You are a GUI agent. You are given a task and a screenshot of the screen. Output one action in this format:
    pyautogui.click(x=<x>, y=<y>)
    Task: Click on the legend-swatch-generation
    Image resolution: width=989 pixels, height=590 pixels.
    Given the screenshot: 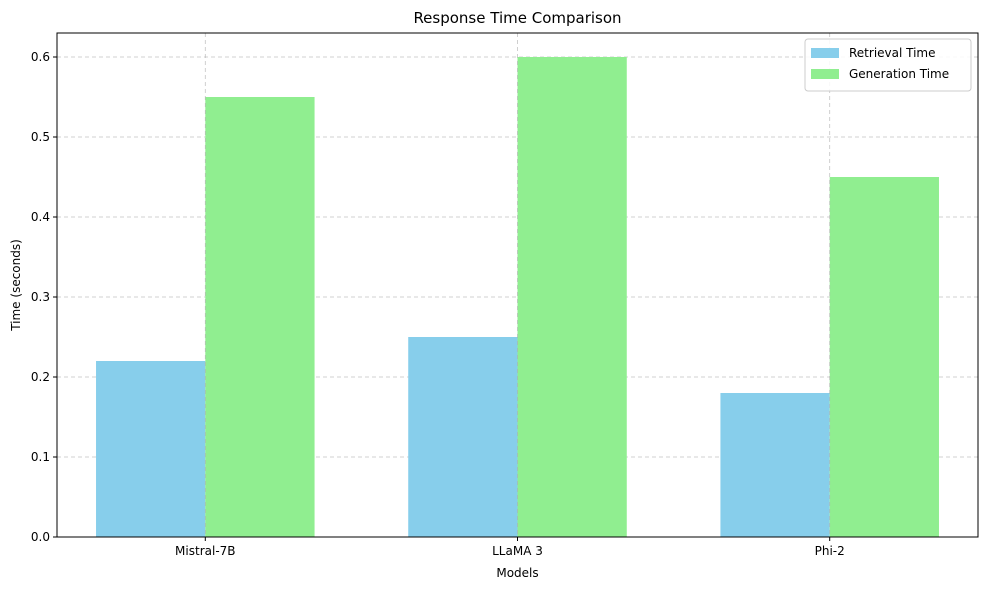 What is the action you would take?
    pyautogui.click(x=825, y=74)
    